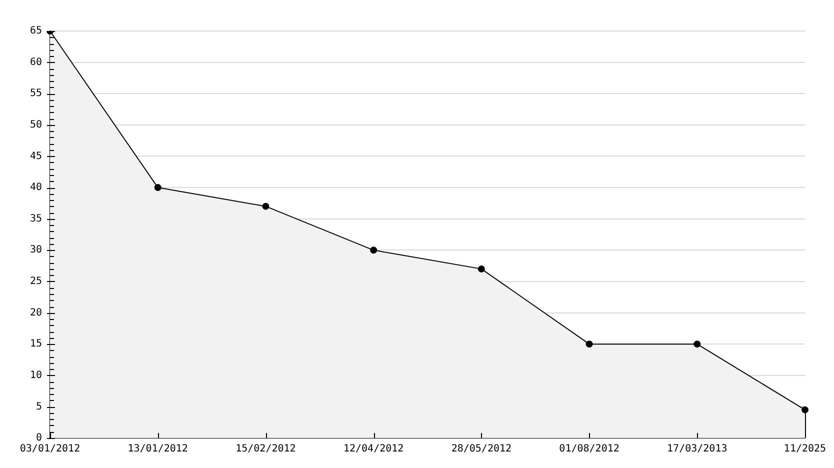 The width and height of the screenshot is (834, 468). I want to click on y-tick-label: 45, so click(36, 156).